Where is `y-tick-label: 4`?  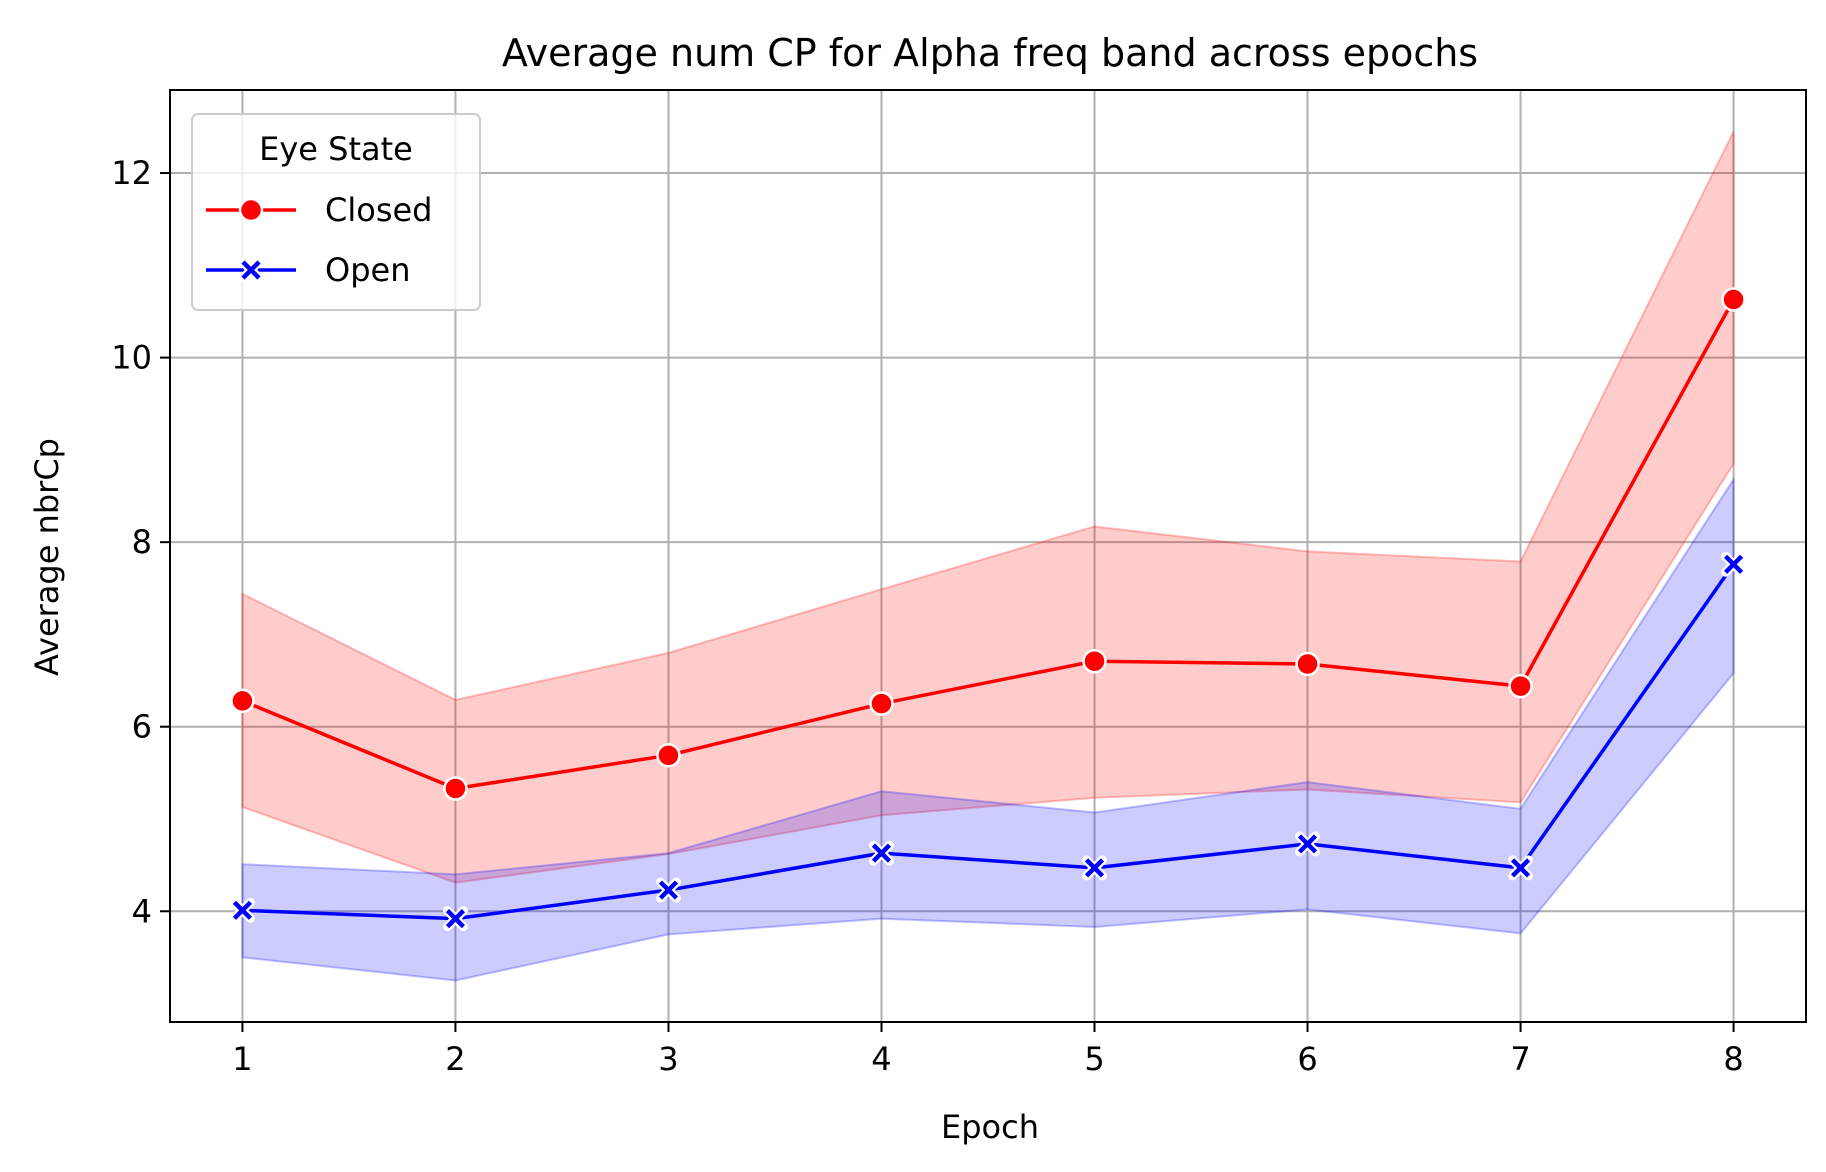
y-tick-label: 4 is located at coordinates (142, 911).